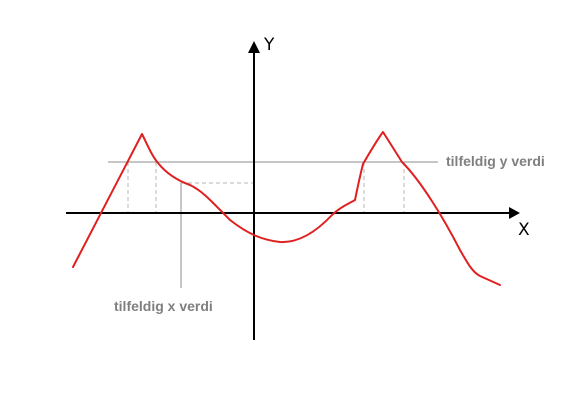  I want to click on x-axis-label: X, so click(524, 230).